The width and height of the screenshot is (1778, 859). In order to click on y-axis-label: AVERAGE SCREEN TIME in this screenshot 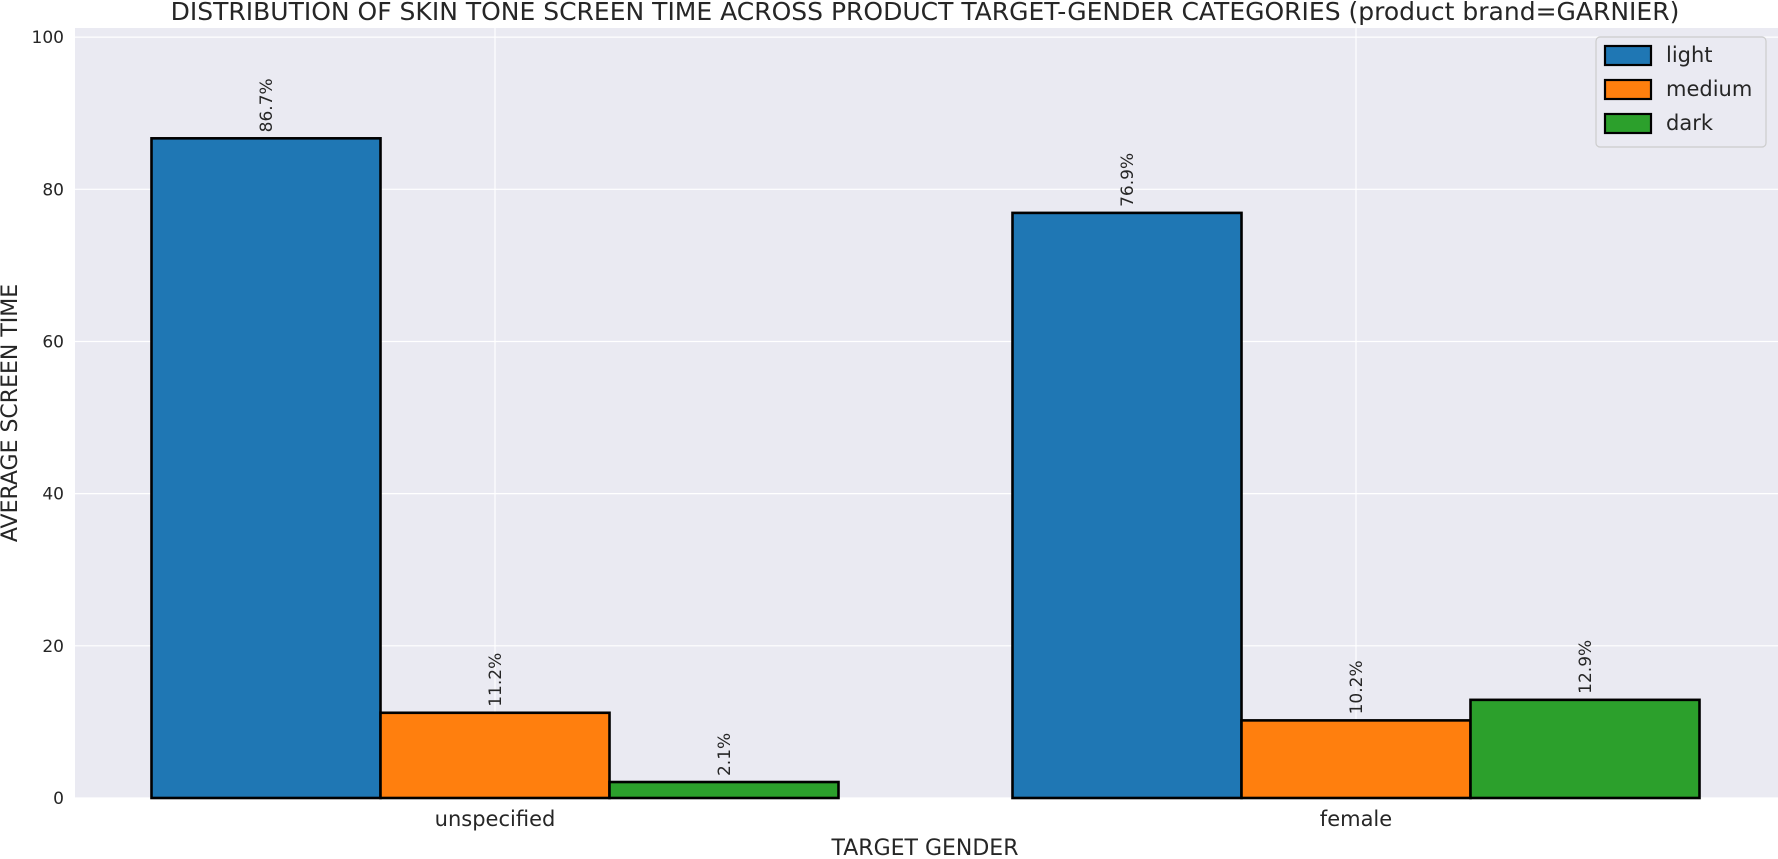, I will do `click(11, 413)`.